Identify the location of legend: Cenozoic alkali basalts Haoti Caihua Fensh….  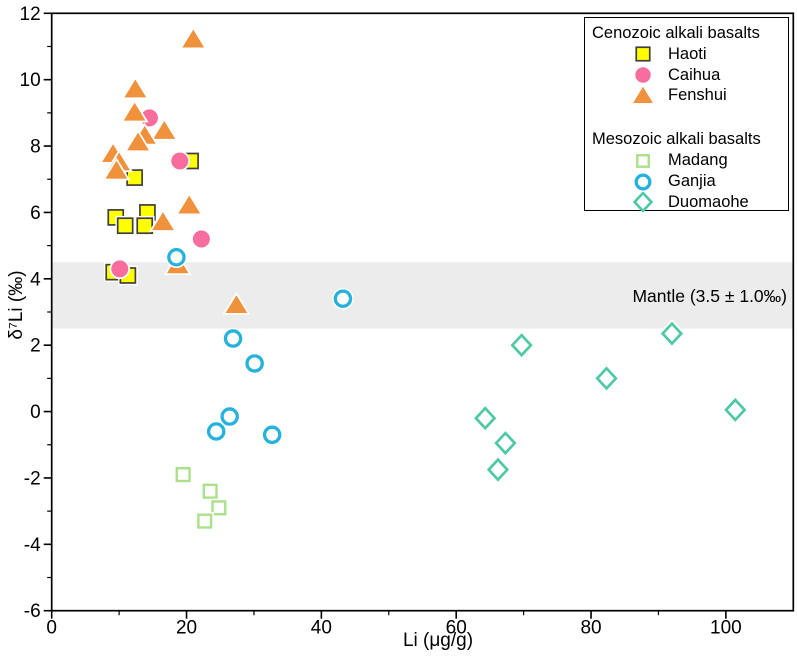
(686, 115).